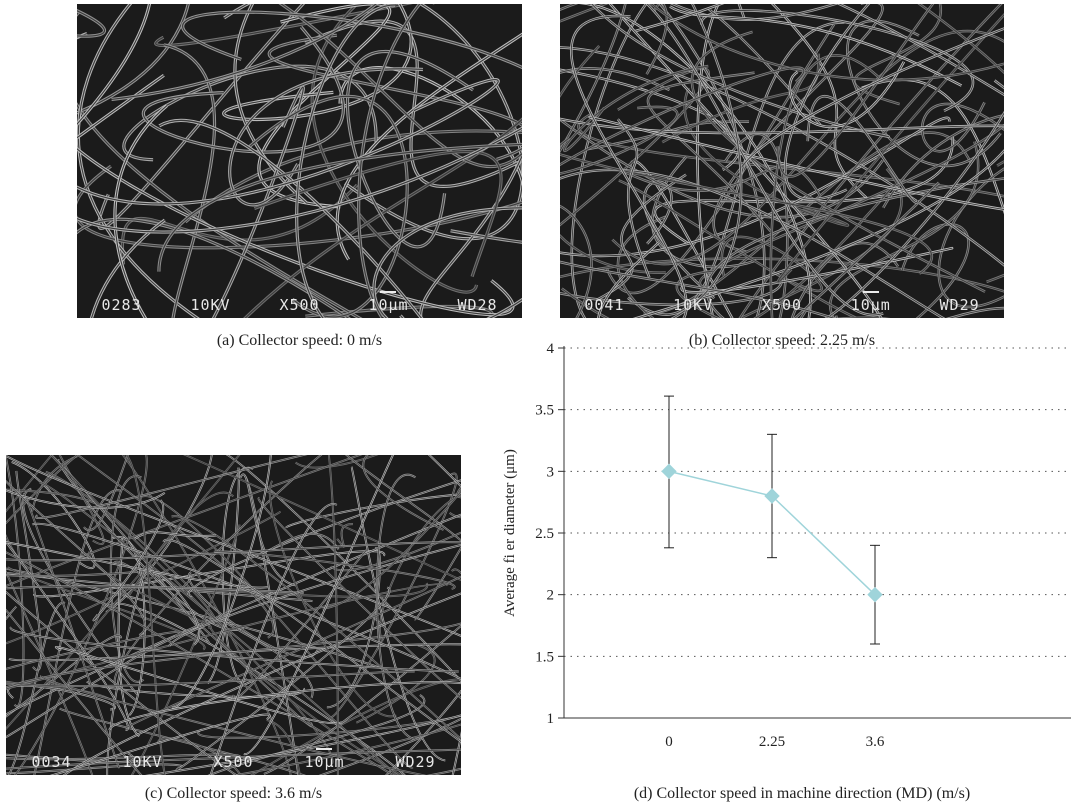 Image resolution: width=1081 pixels, height=812 pixels. Describe the element at coordinates (510, 533) in the screenshot. I see `y-axis-label: Average fi er diameter (μm)` at that location.